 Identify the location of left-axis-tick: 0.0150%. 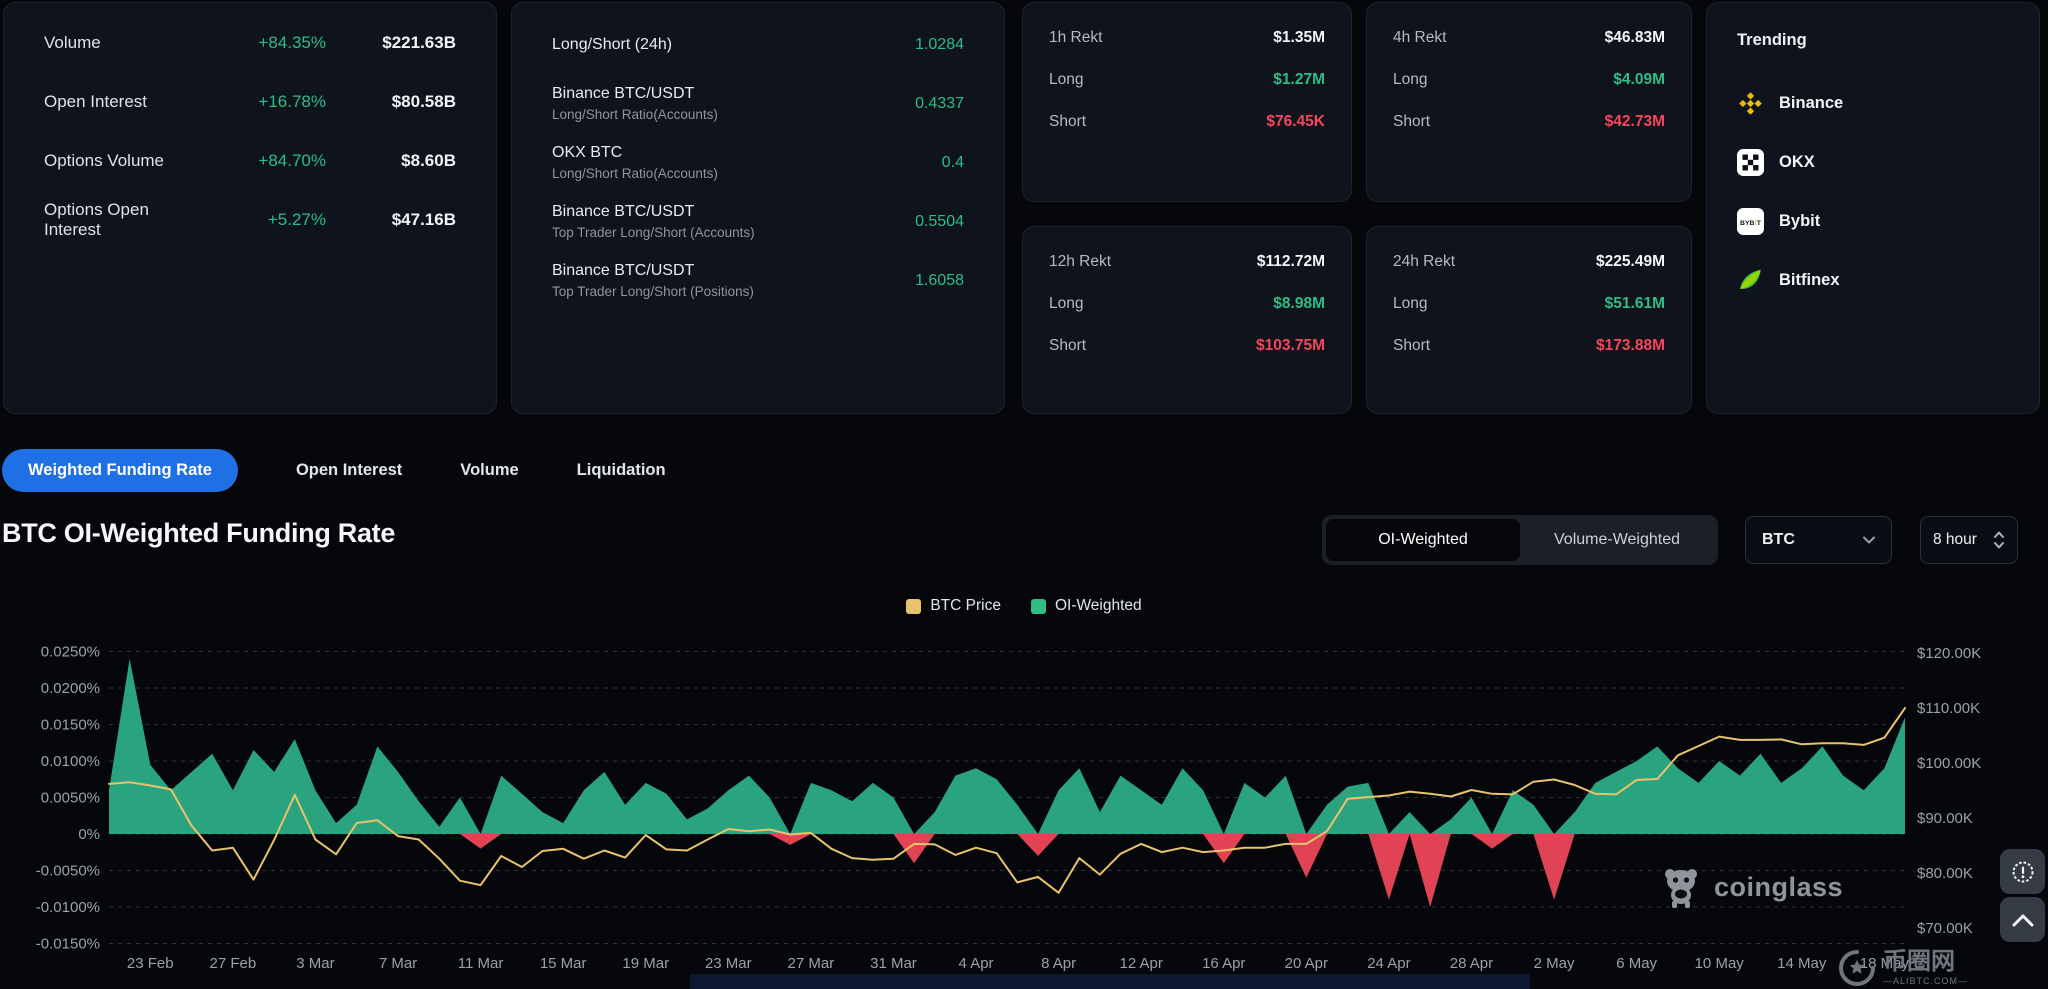
(70, 725).